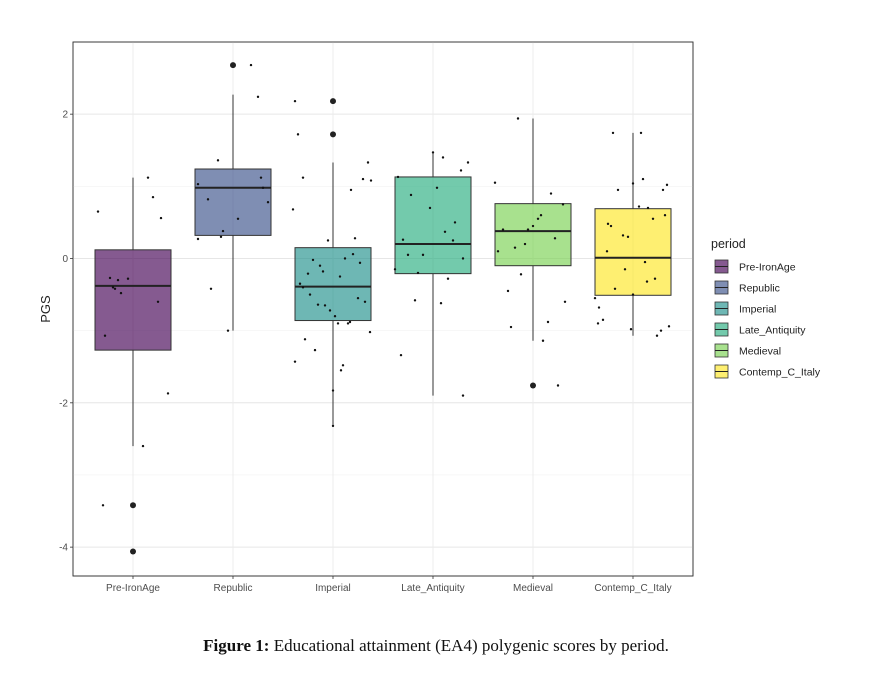 Image resolution: width=872 pixels, height=674 pixels. What do you see at coordinates (632, 588) in the screenshot?
I see `x-tick-label: Contemp_C_Italy` at bounding box center [632, 588].